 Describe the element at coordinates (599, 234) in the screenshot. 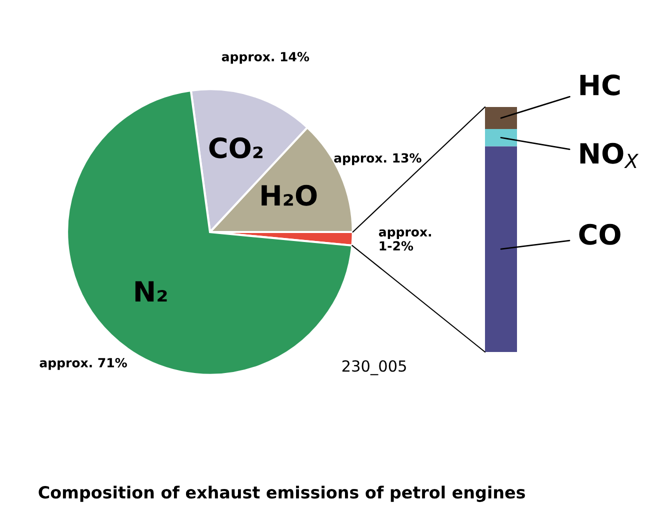

I see `text: CO` at that location.